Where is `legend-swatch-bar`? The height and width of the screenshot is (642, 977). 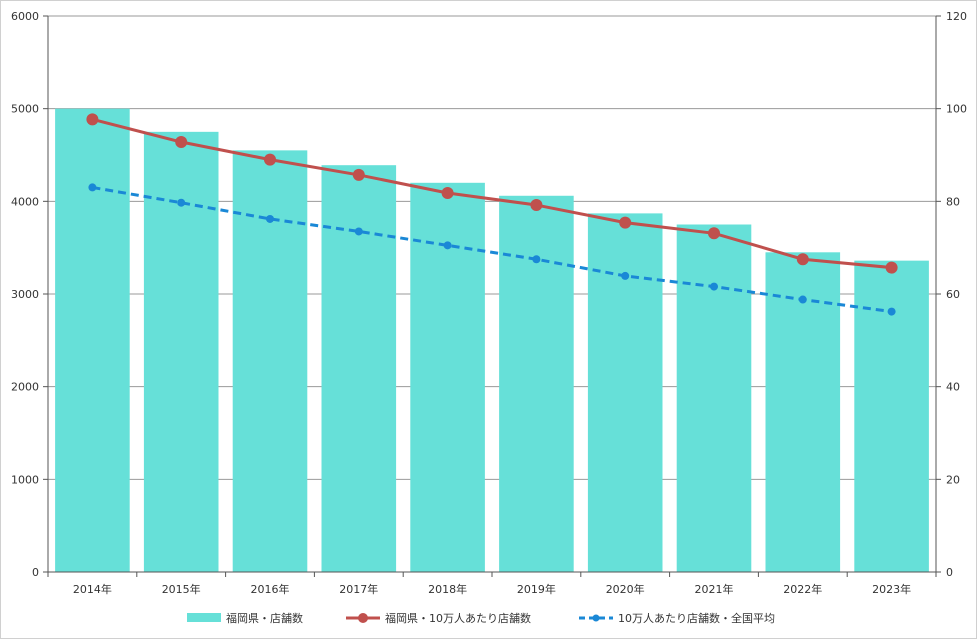
legend-swatch-bar is located at coordinates (204, 617).